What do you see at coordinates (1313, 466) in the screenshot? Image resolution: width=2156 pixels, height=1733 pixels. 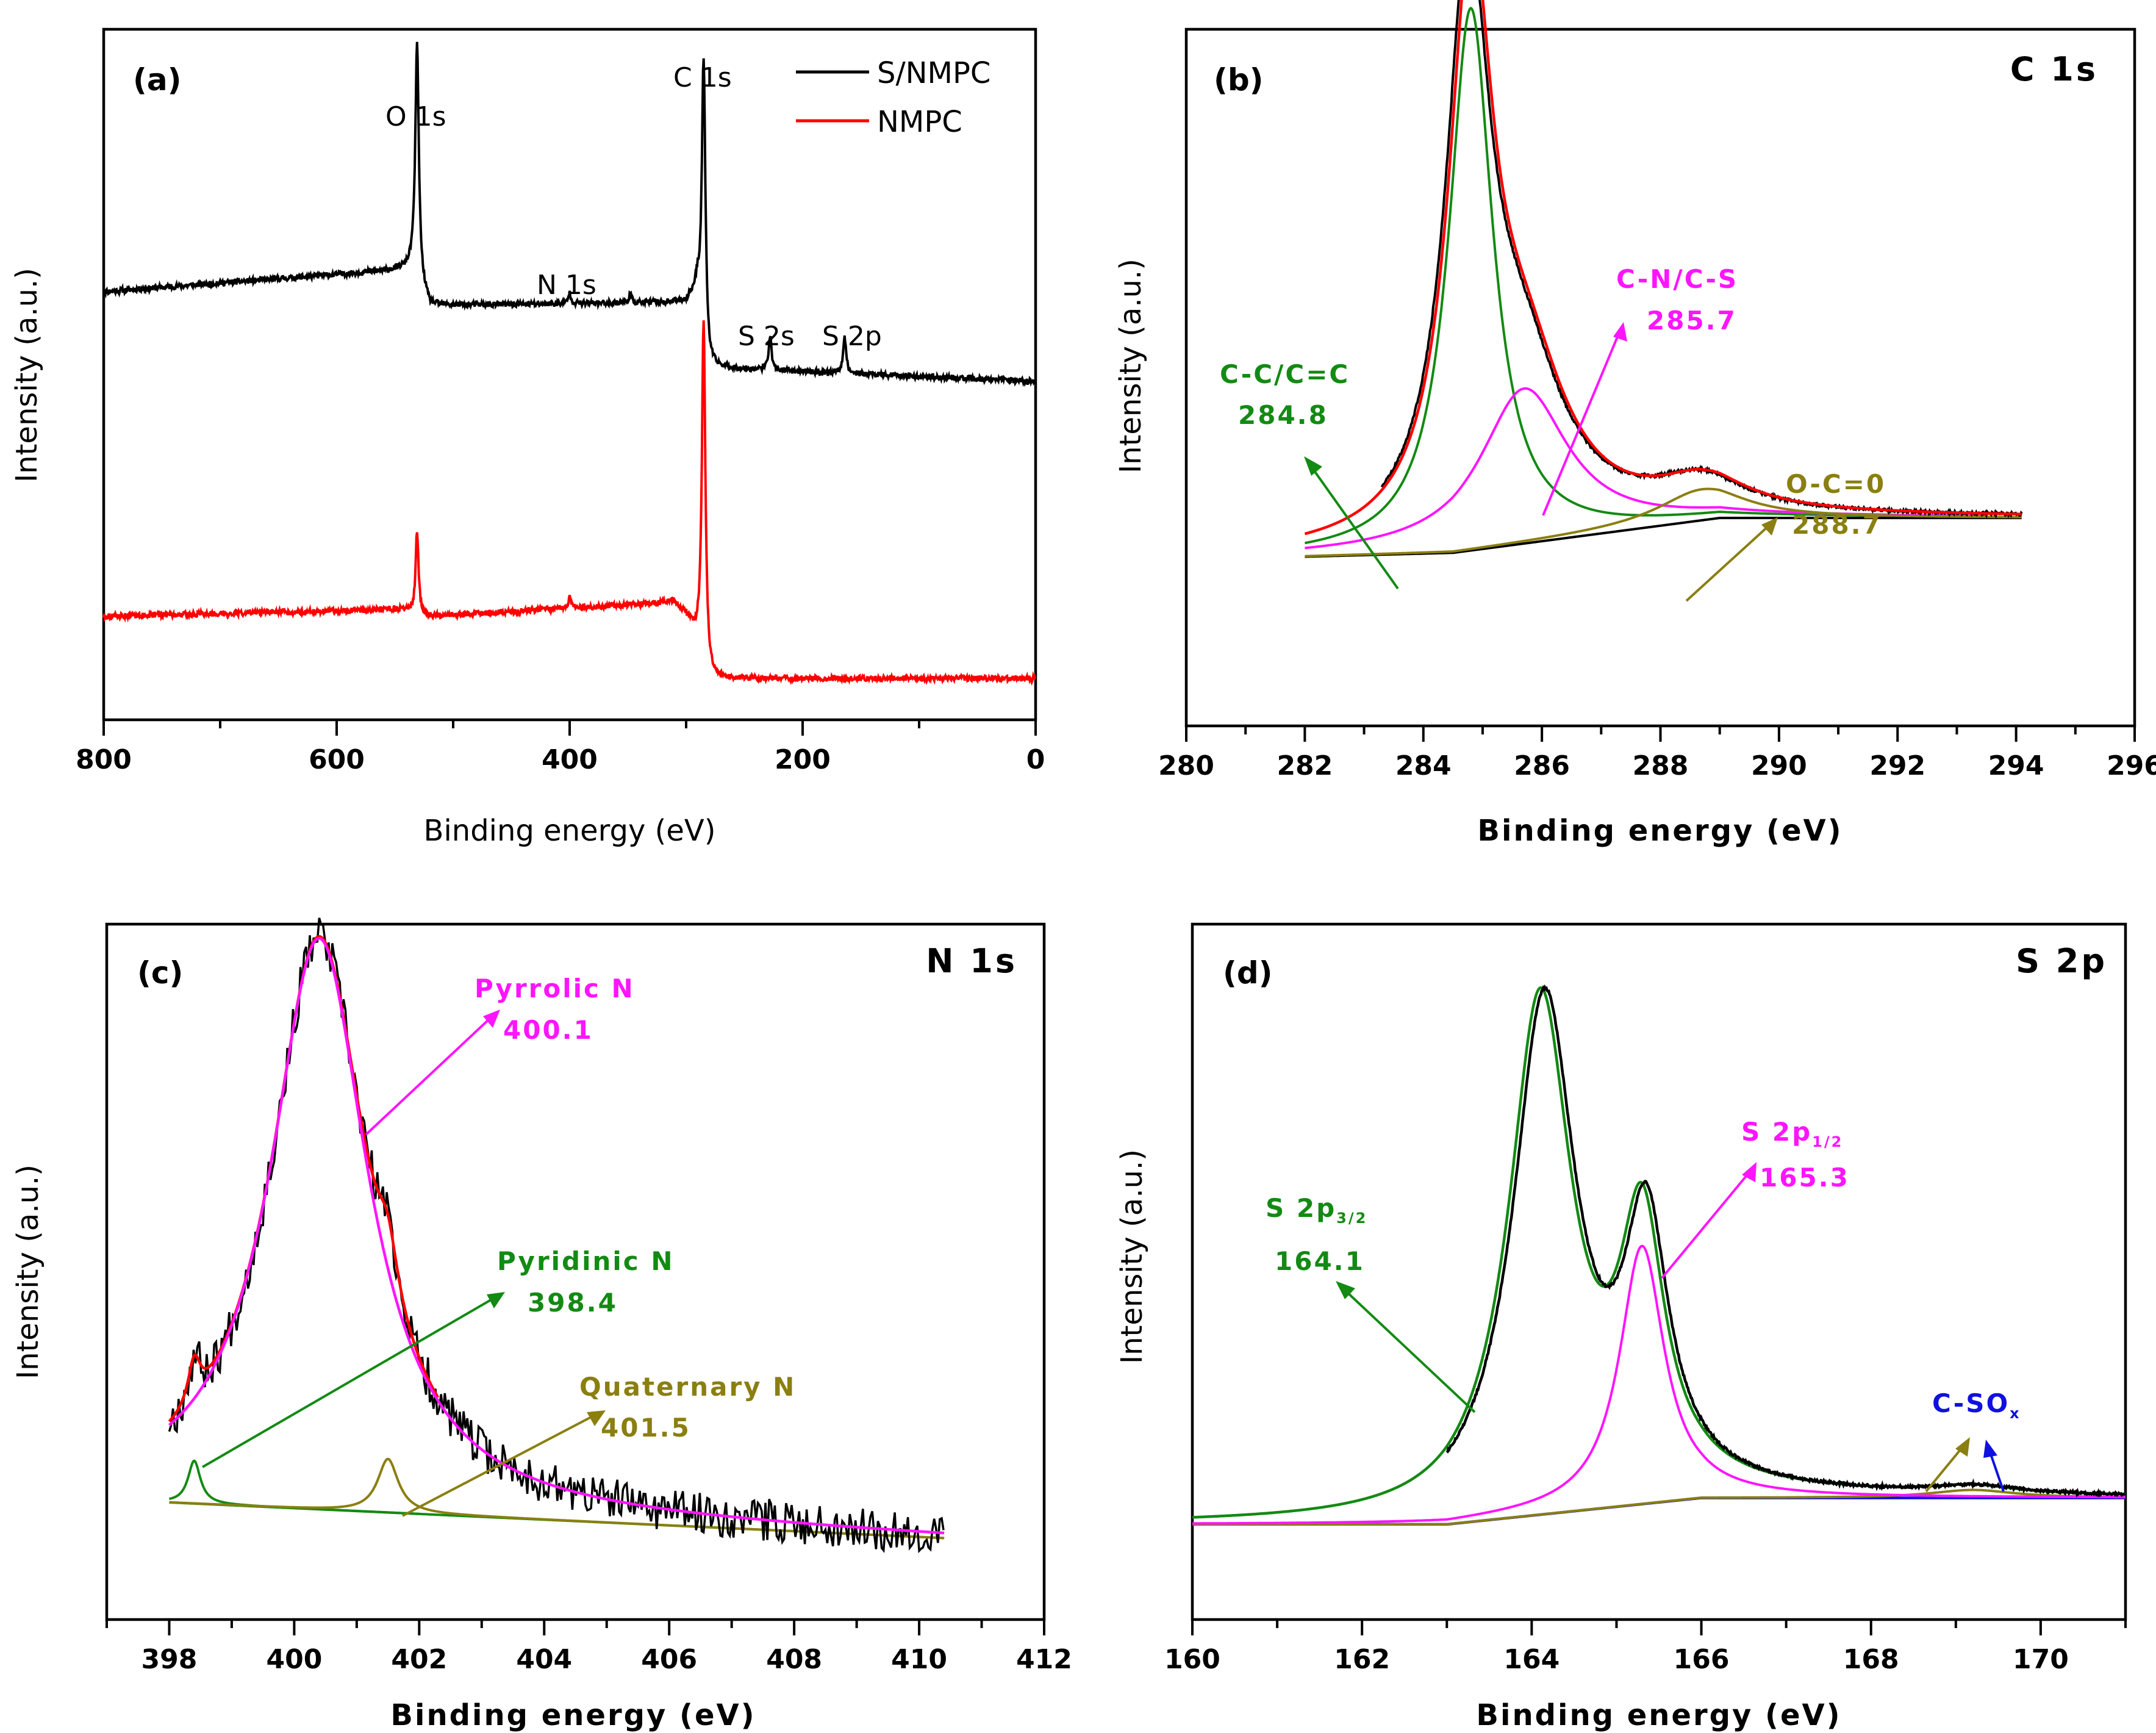 I see `annotation-c-c-arrowhead` at bounding box center [1313, 466].